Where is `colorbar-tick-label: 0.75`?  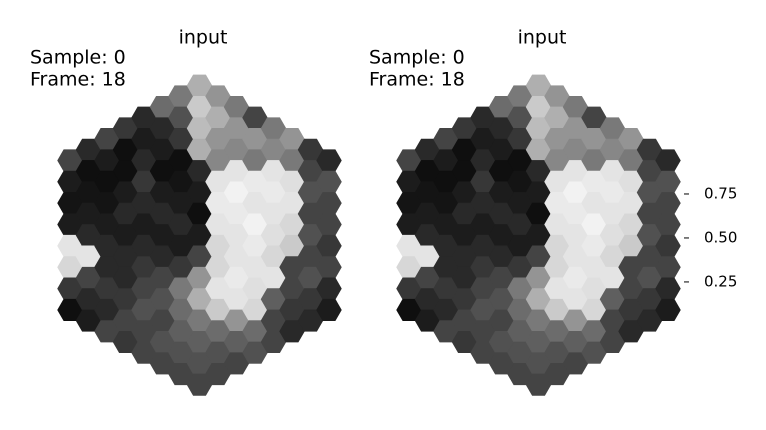
colorbar-tick-label: 0.75 is located at coordinates (720, 193).